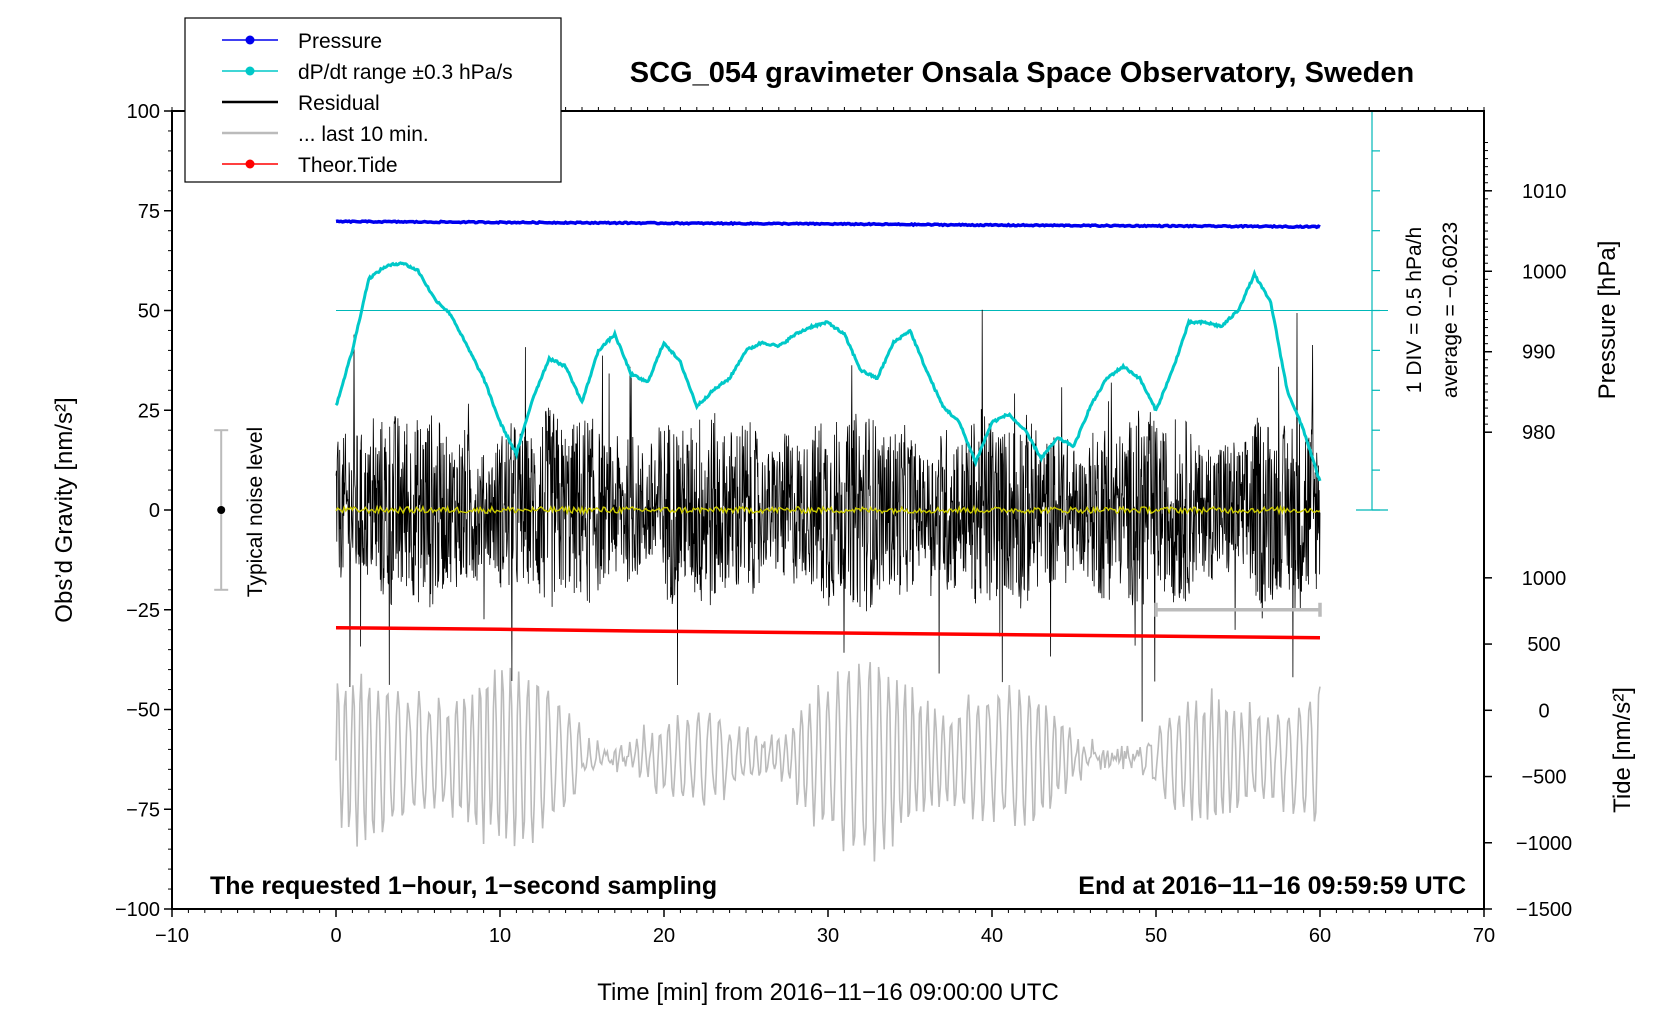  Describe the element at coordinates (149, 212) in the screenshot. I see `y-tick-label: 75` at that location.